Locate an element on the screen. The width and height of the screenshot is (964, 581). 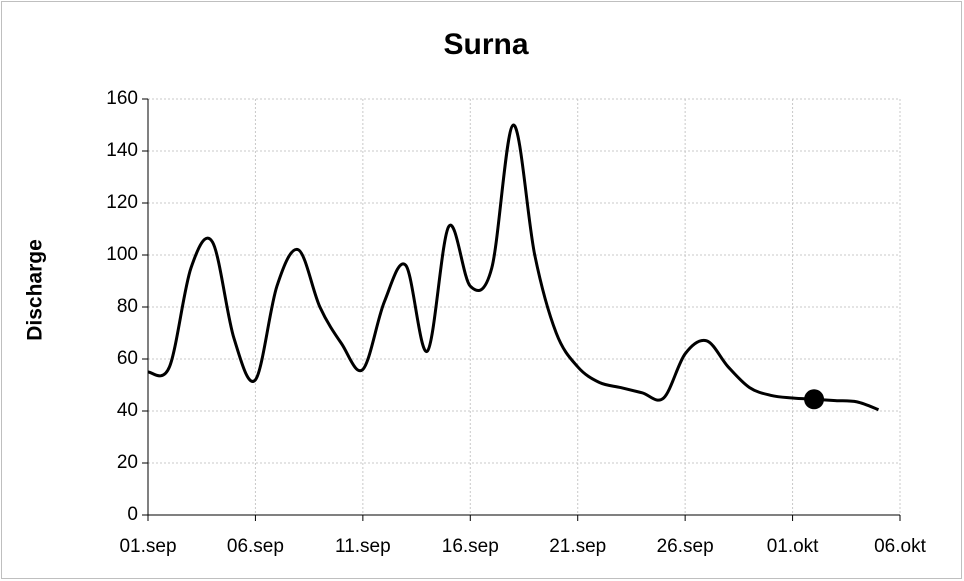
x-tick-label: 26.sep is located at coordinates (685, 546).